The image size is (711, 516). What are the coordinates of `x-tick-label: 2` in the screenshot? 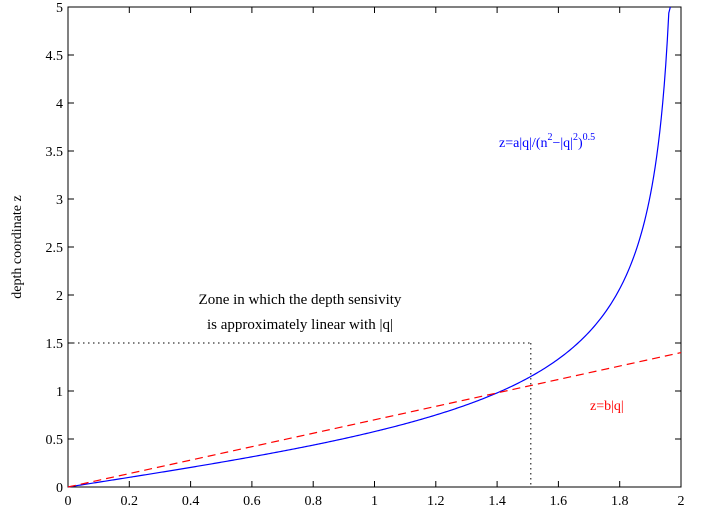 It's located at (681, 501).